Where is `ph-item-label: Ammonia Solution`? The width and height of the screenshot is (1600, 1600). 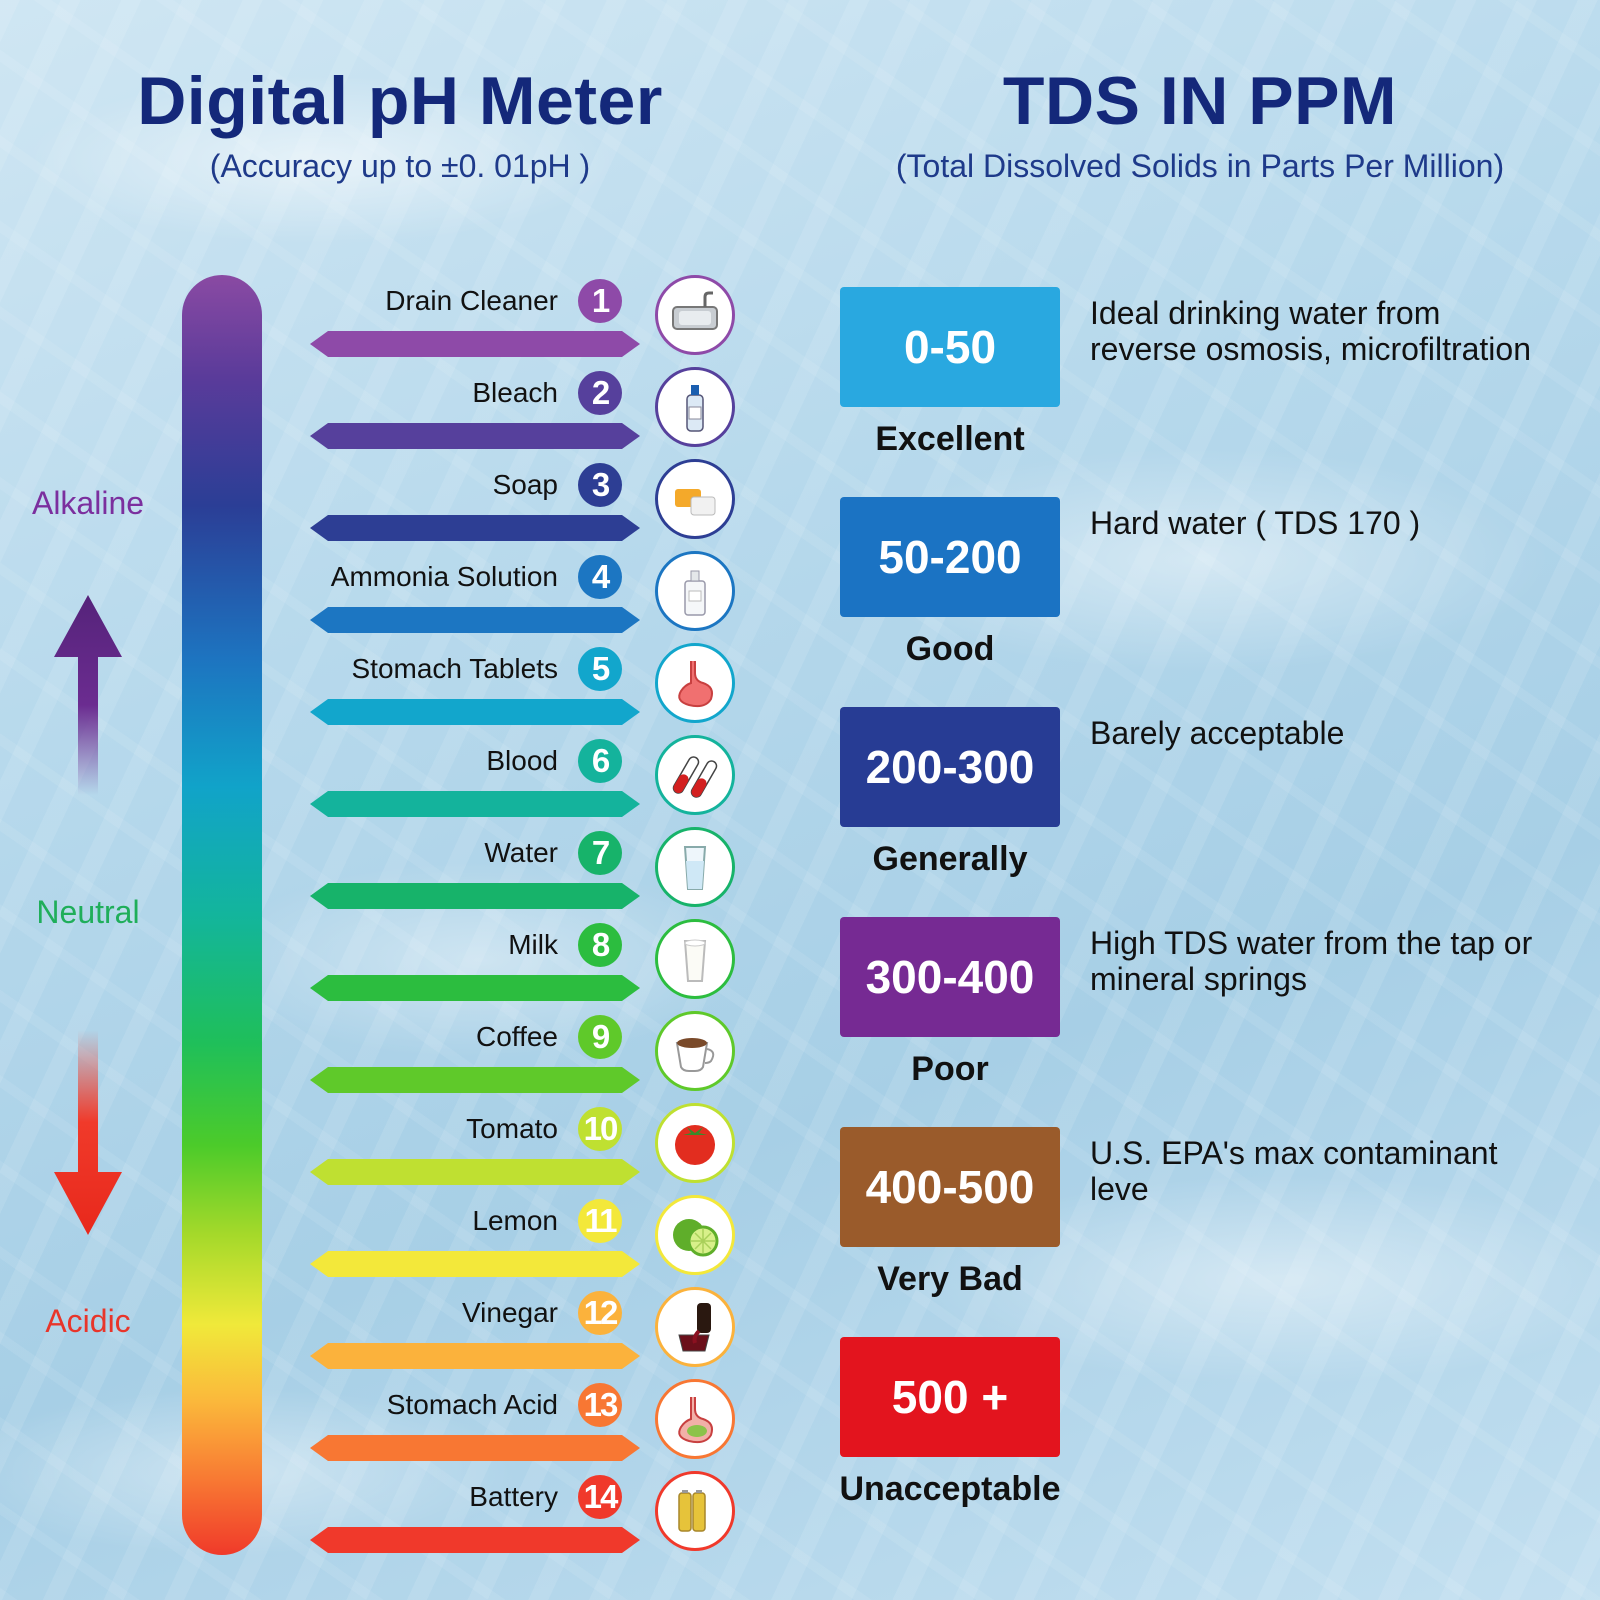
ph-item-label: Ammonia Solution is located at coordinates (444, 576).